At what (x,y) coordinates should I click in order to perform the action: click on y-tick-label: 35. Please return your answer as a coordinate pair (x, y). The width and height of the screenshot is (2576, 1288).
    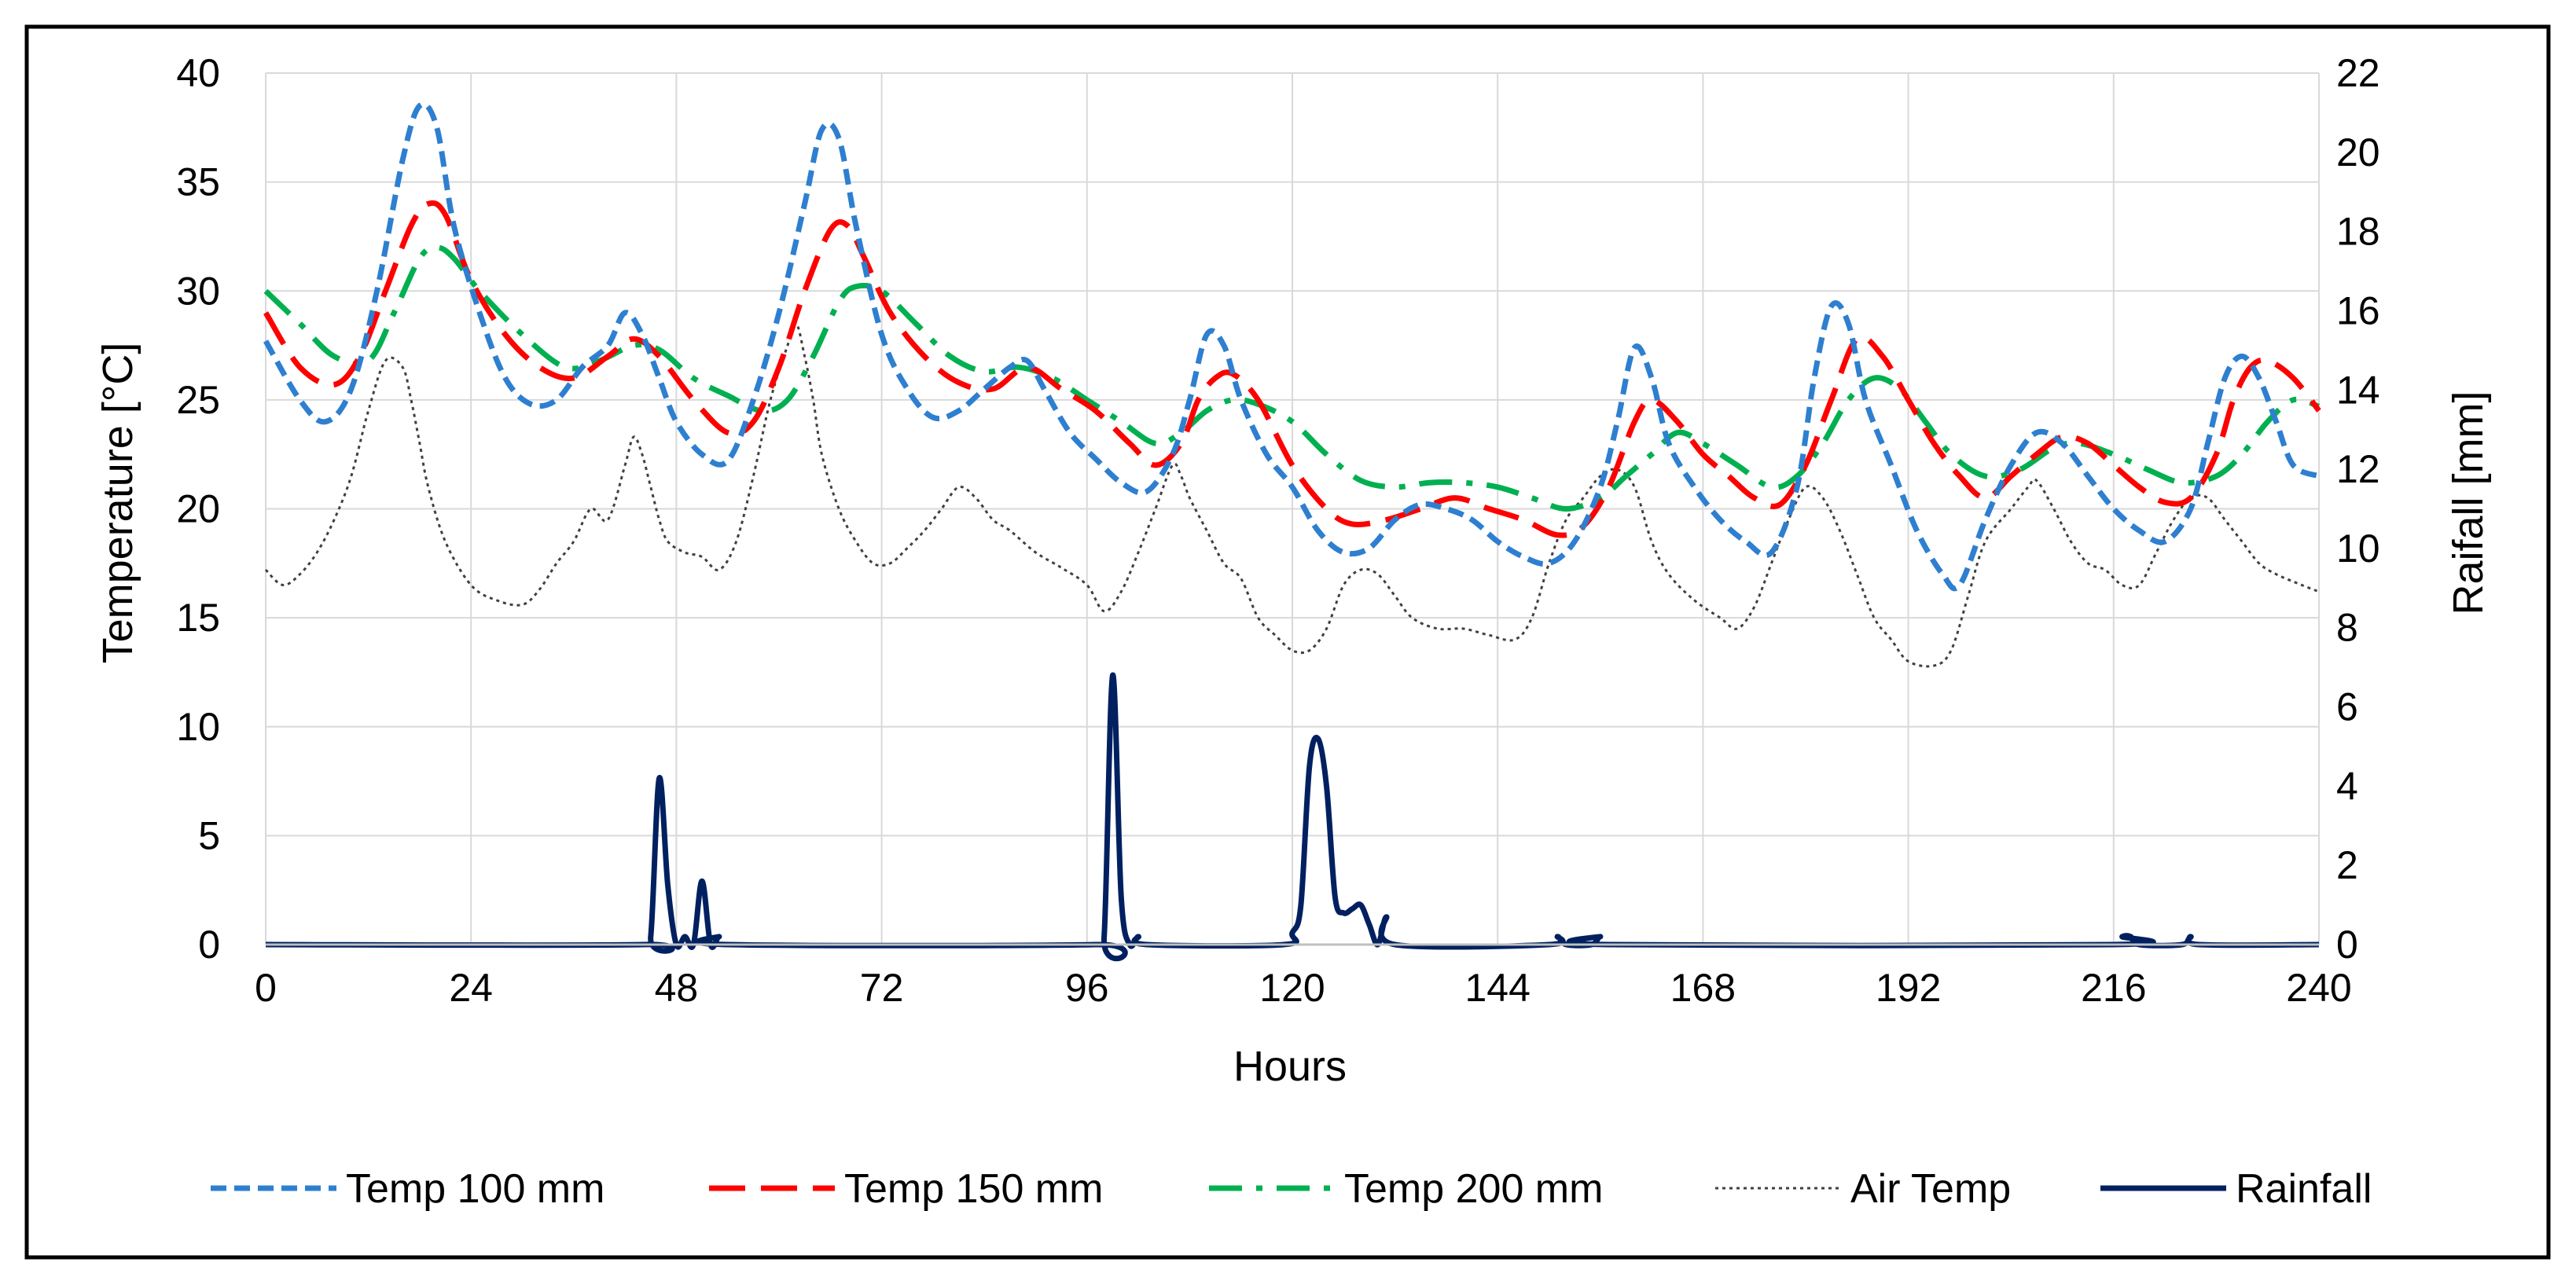
    Looking at the image, I should click on (198, 182).